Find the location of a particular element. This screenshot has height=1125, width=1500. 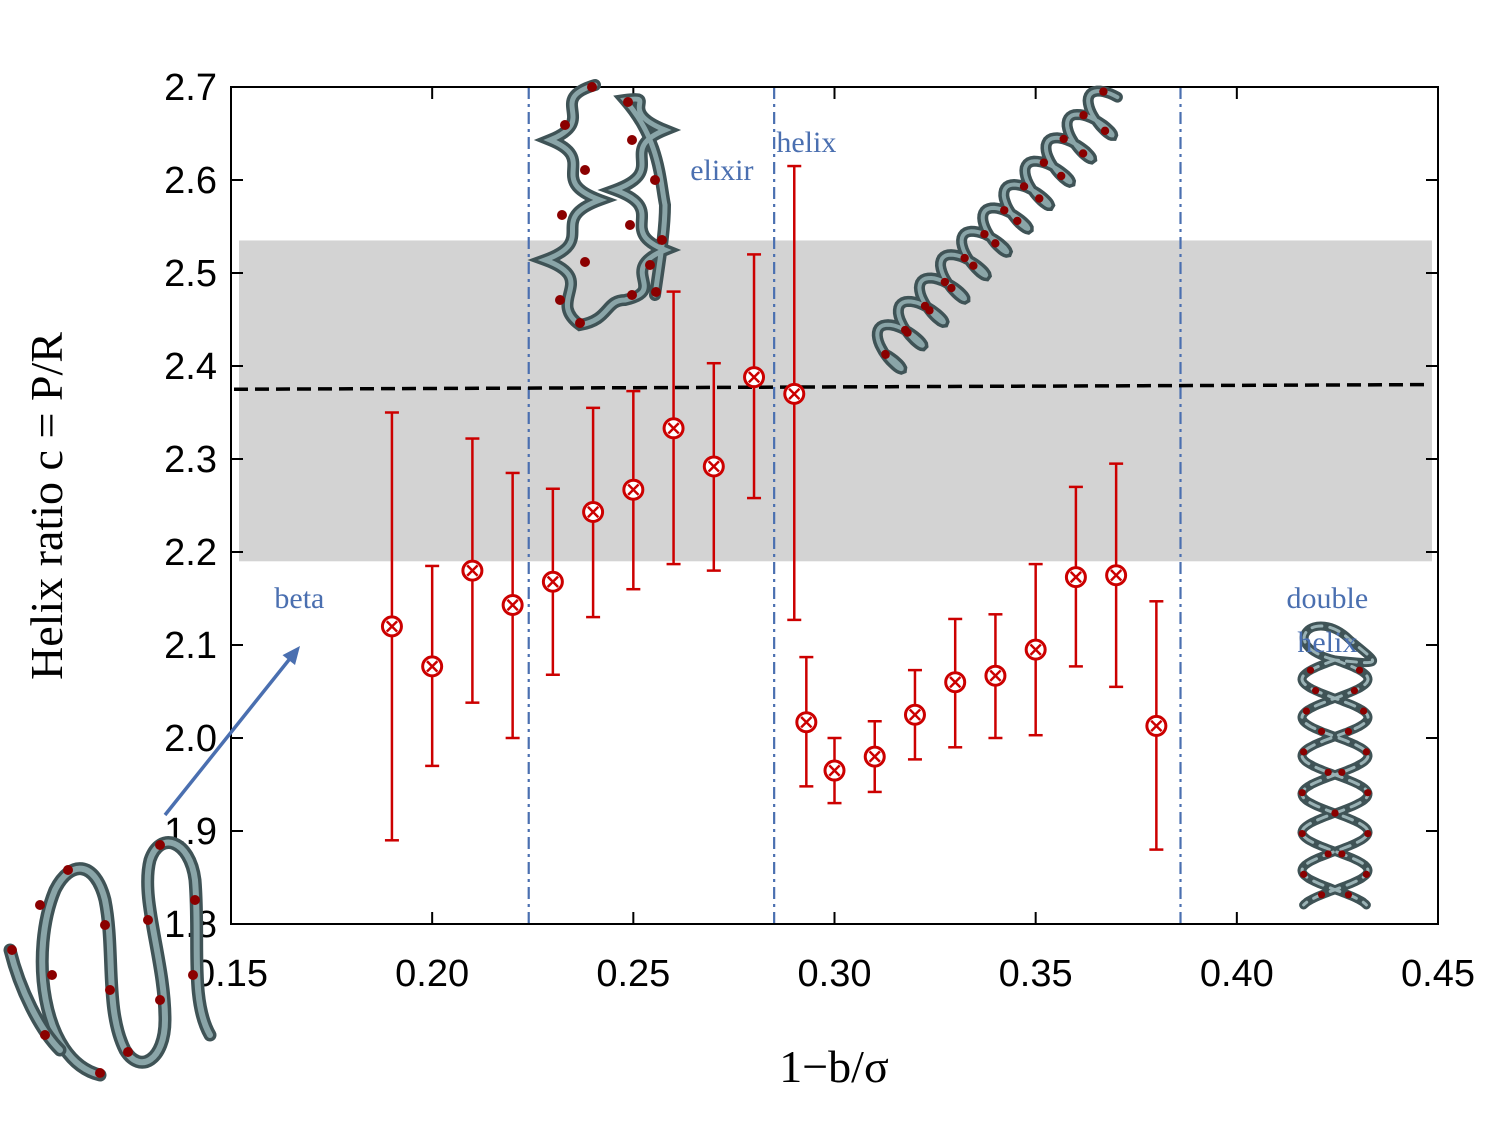

x-tick-label: 0.35 is located at coordinates (1036, 974).